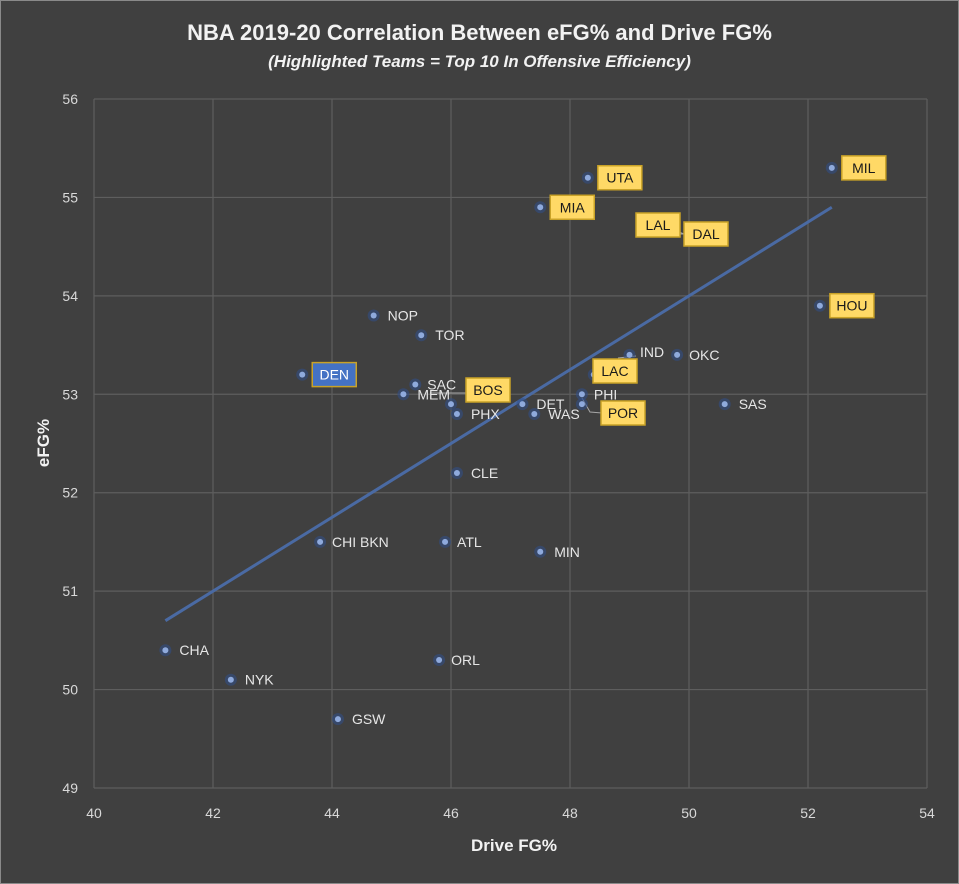 Image resolution: width=959 pixels, height=884 pixels. What do you see at coordinates (433, 394) in the screenshot?
I see `data-label: MEM` at bounding box center [433, 394].